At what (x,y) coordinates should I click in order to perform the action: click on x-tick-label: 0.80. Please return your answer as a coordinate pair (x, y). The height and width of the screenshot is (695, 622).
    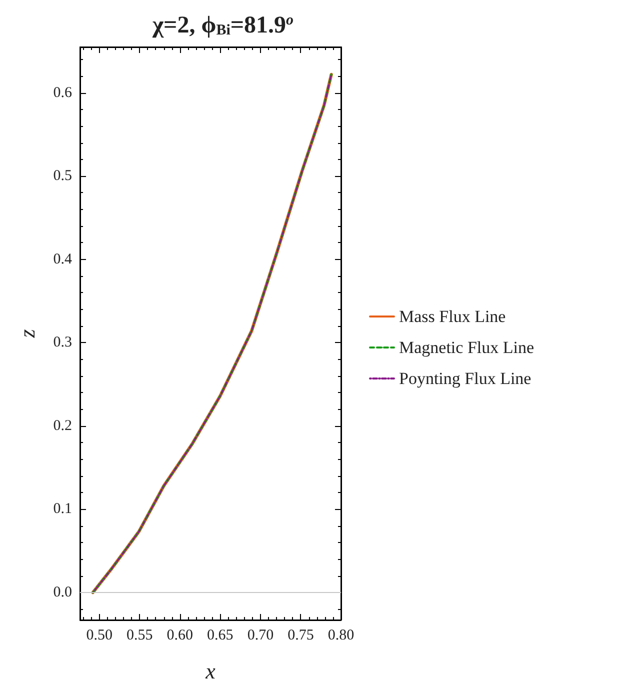
    Looking at the image, I should click on (341, 636).